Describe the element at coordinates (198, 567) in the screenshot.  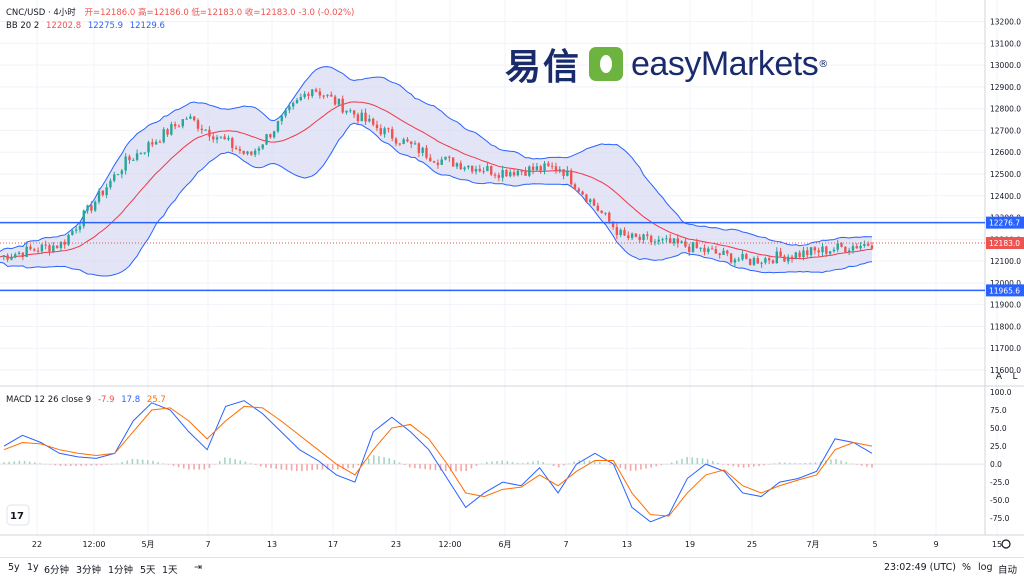
I see `date-range-icon: ⇥` at that location.